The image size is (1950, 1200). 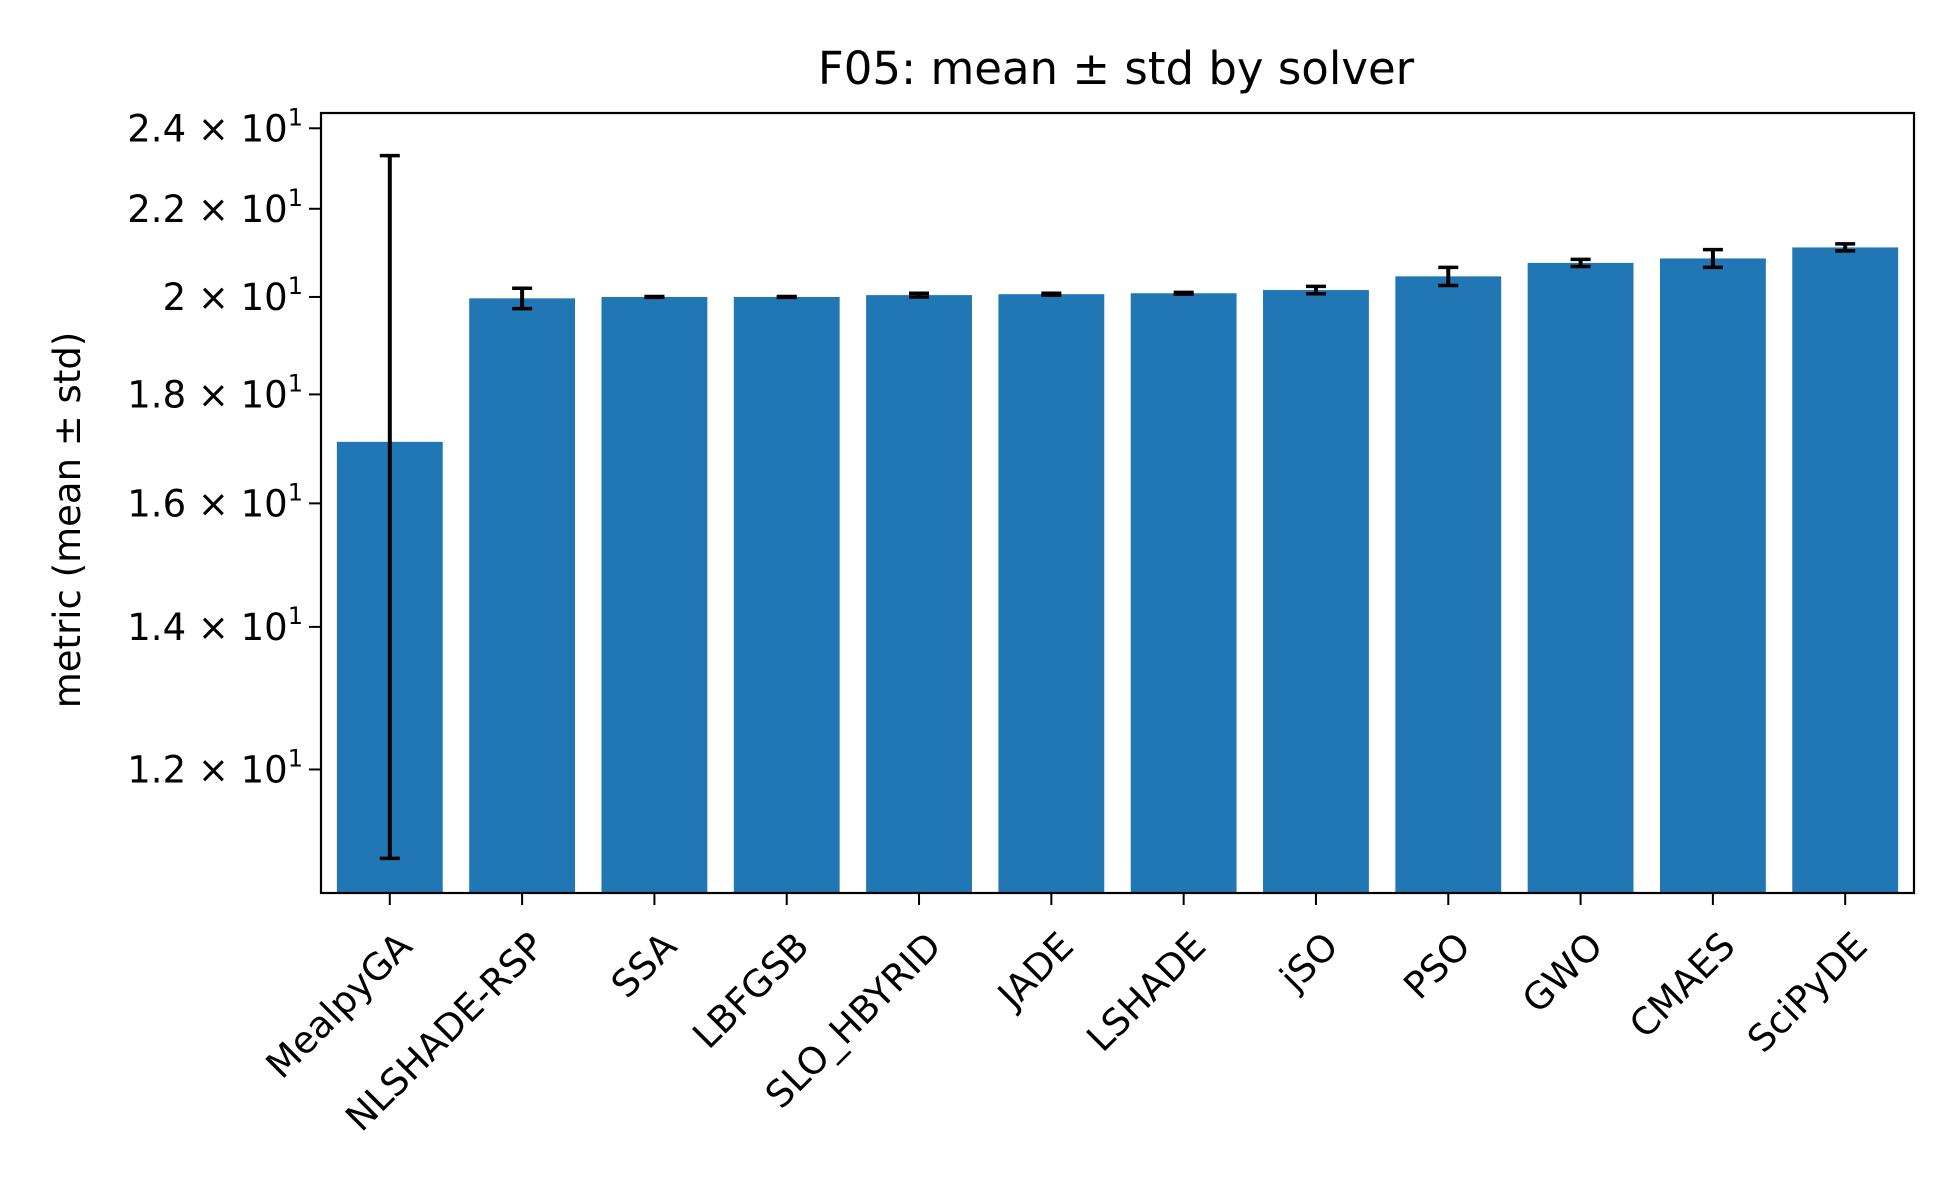 What do you see at coordinates (1051, 593) in the screenshot?
I see `bar-jade` at bounding box center [1051, 593].